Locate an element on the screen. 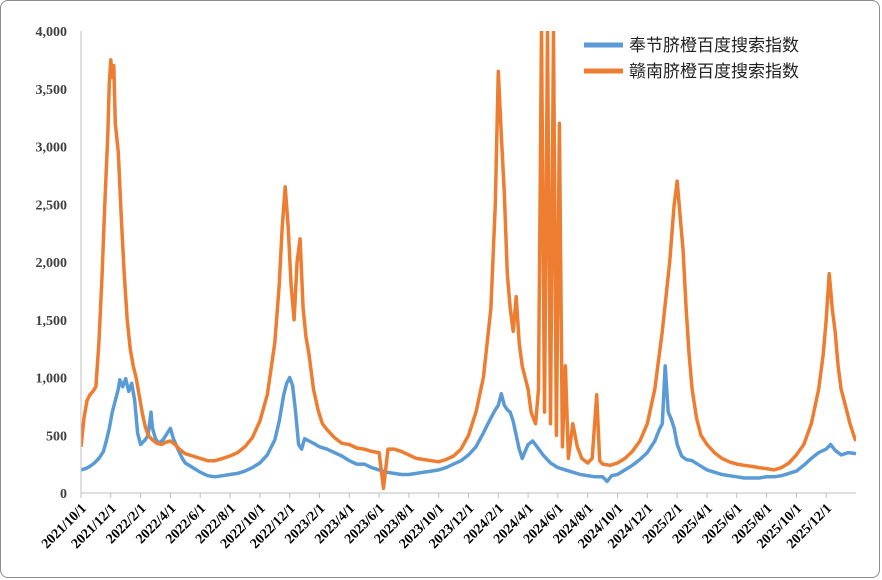 The image size is (882, 580). y-tick-label: 3,000 is located at coordinates (52, 148).